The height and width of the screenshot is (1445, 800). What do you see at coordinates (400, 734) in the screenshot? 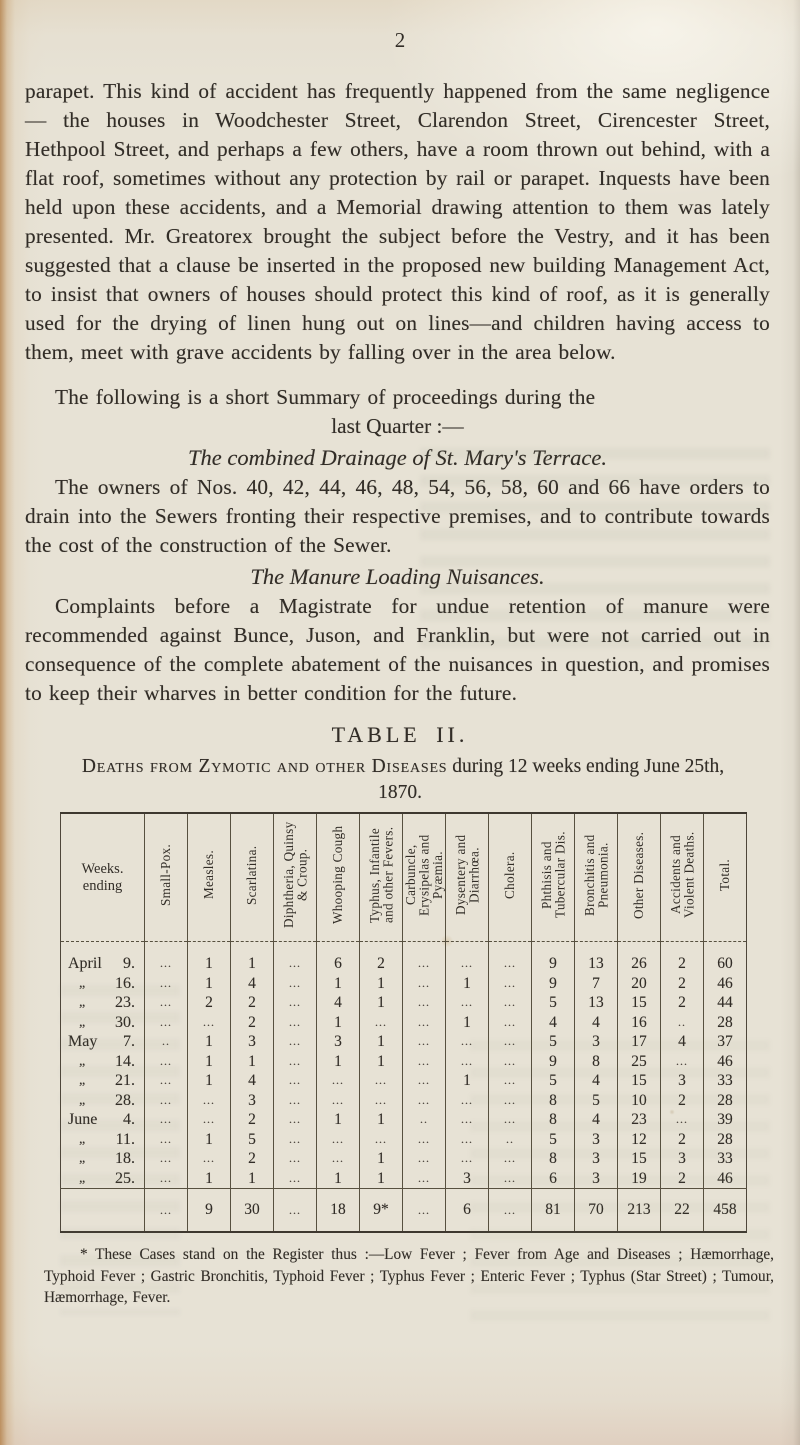
I see `table-title: TABLE II.` at bounding box center [400, 734].